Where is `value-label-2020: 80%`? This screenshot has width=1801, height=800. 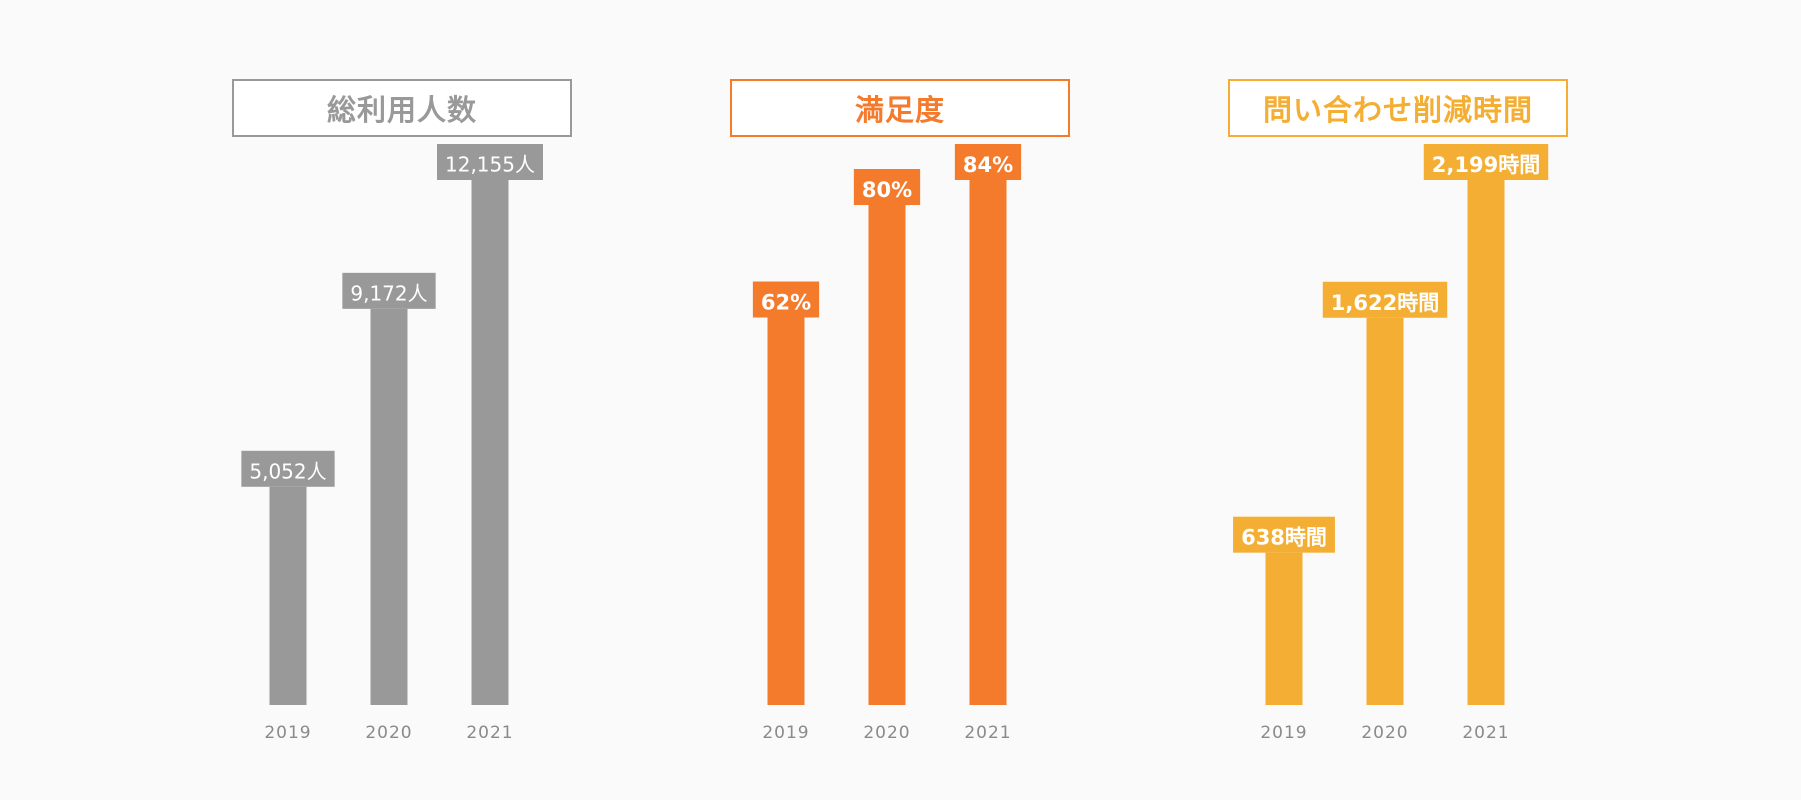 value-label-2020: 80% is located at coordinates (887, 190).